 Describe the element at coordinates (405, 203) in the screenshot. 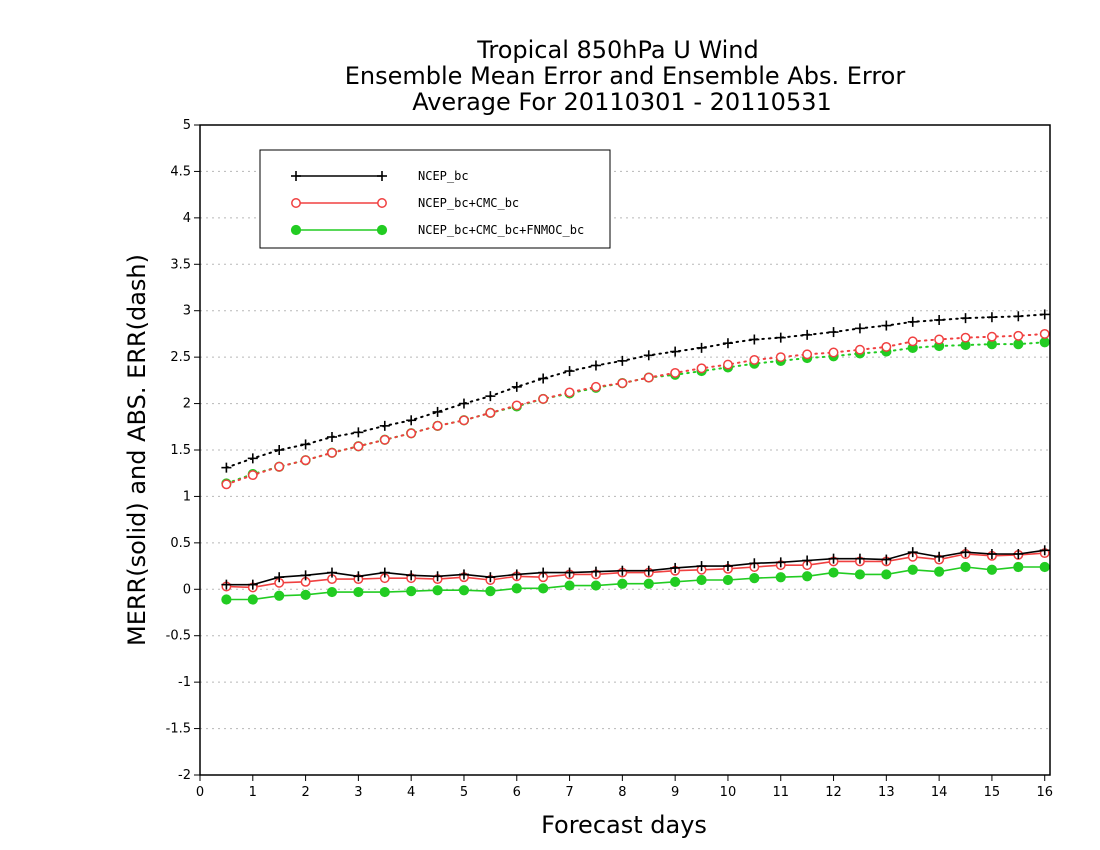

I see `legend-item: NCEP_bc+CMC_bc` at that location.